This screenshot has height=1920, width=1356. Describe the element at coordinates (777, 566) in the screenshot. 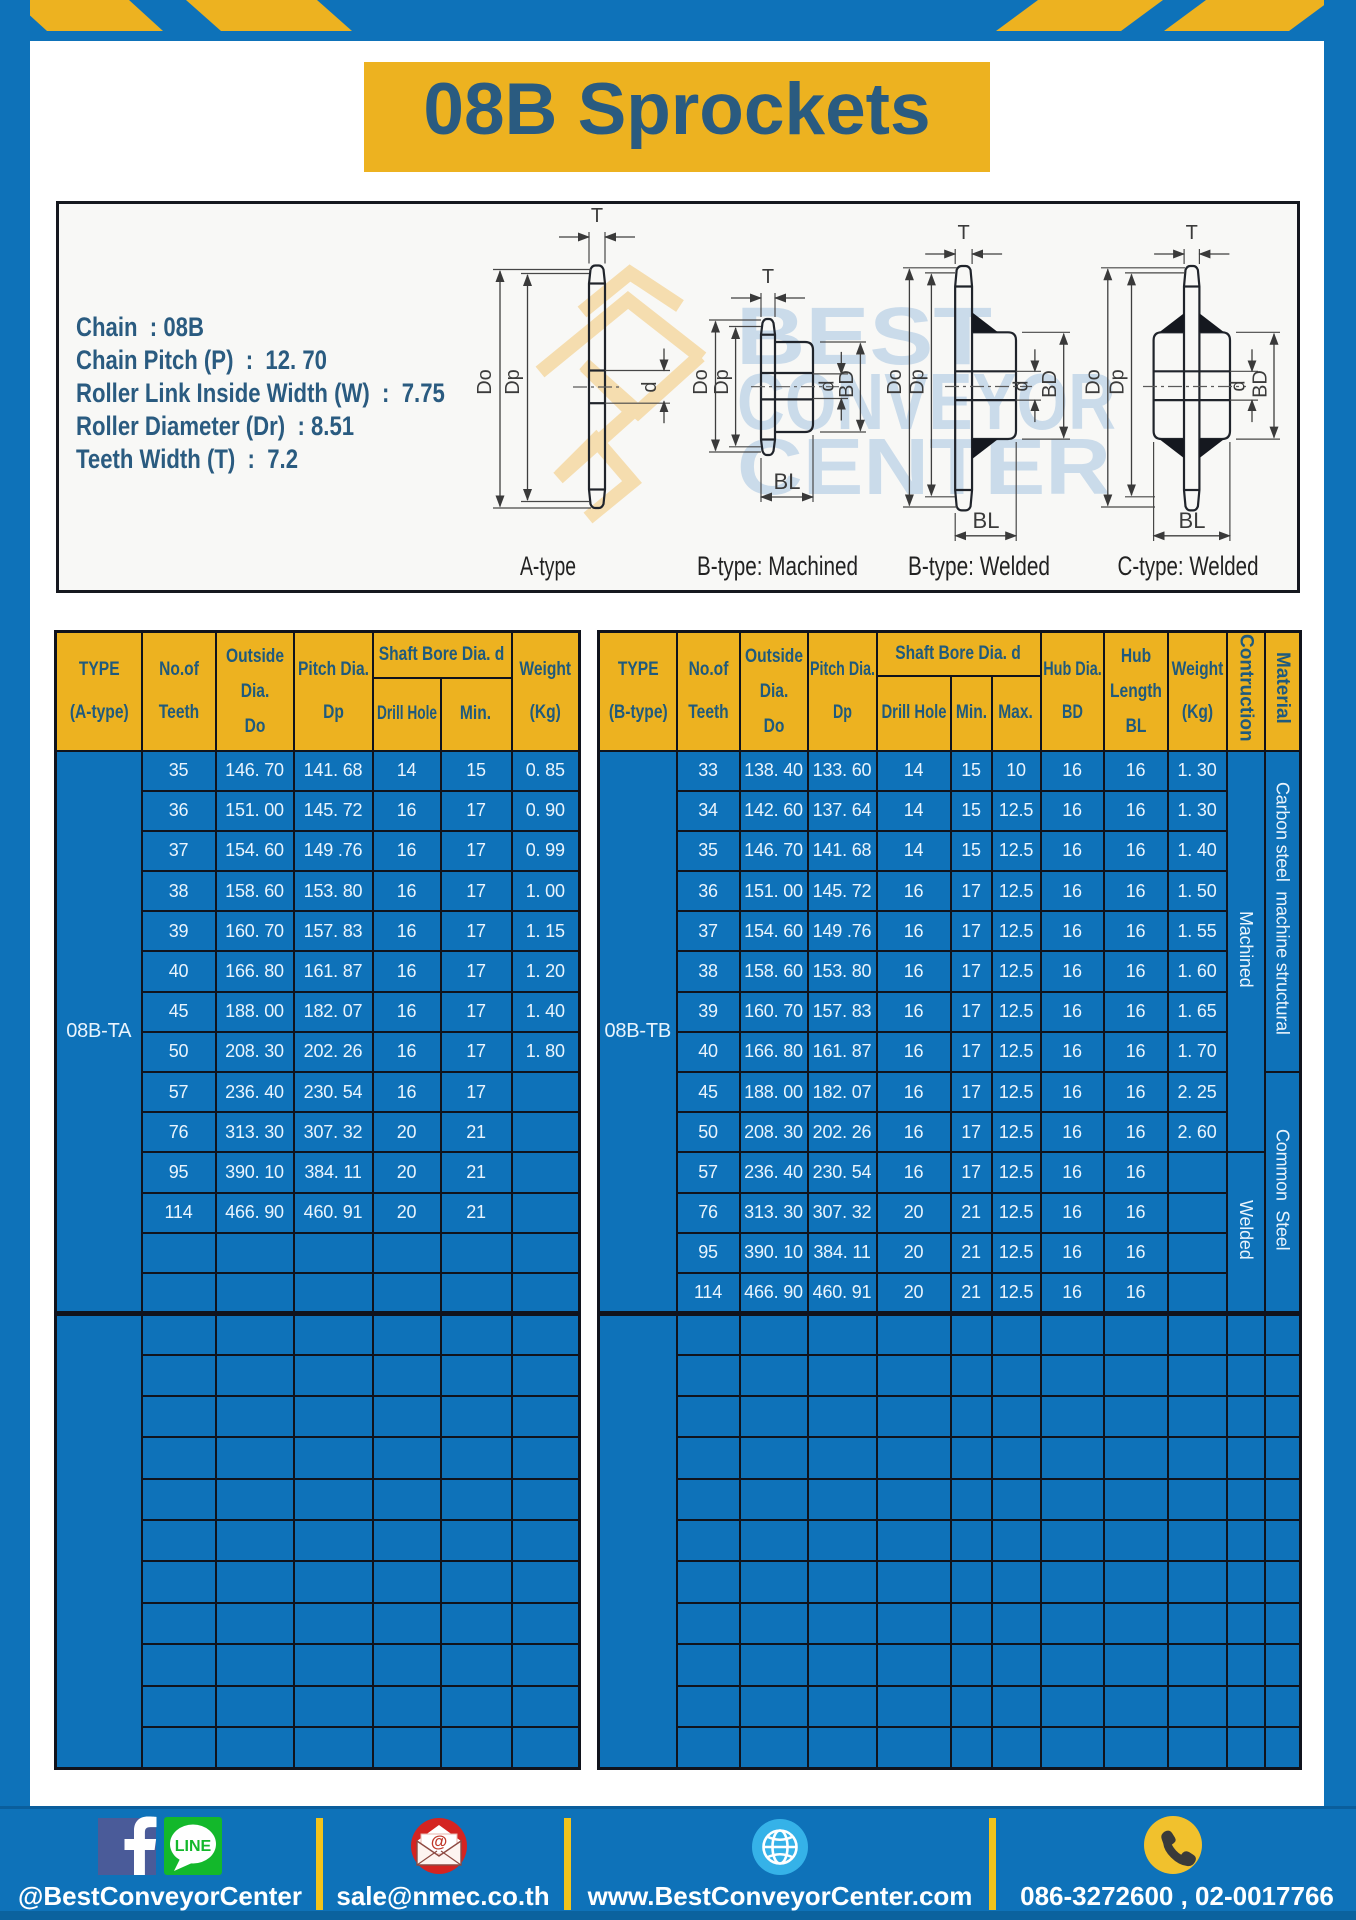

I see `svg-text: B-type: Machined` at that location.